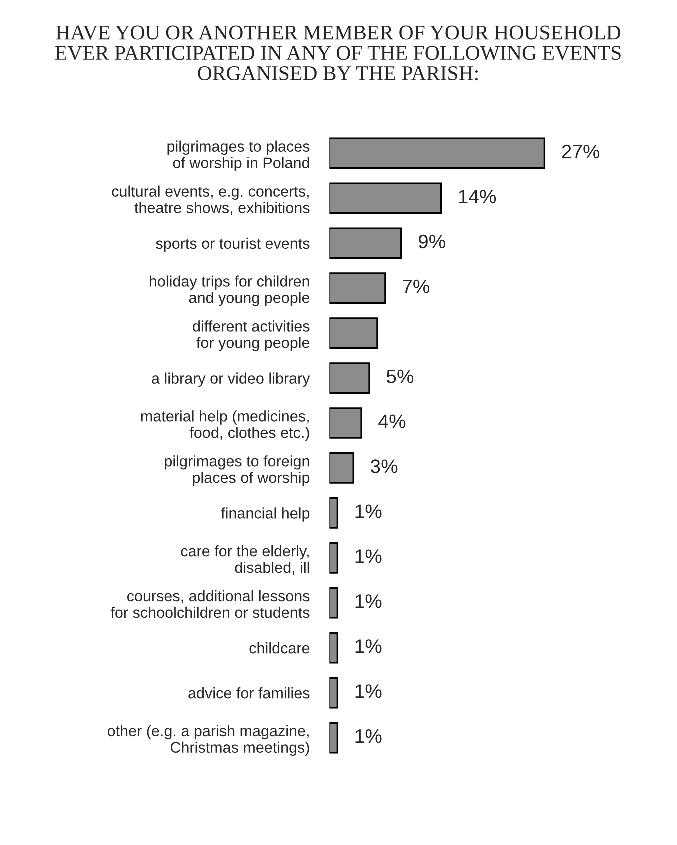 The height and width of the screenshot is (845, 677). Describe the element at coordinates (392, 421) in the screenshot. I see `data-label: 4%` at that location.